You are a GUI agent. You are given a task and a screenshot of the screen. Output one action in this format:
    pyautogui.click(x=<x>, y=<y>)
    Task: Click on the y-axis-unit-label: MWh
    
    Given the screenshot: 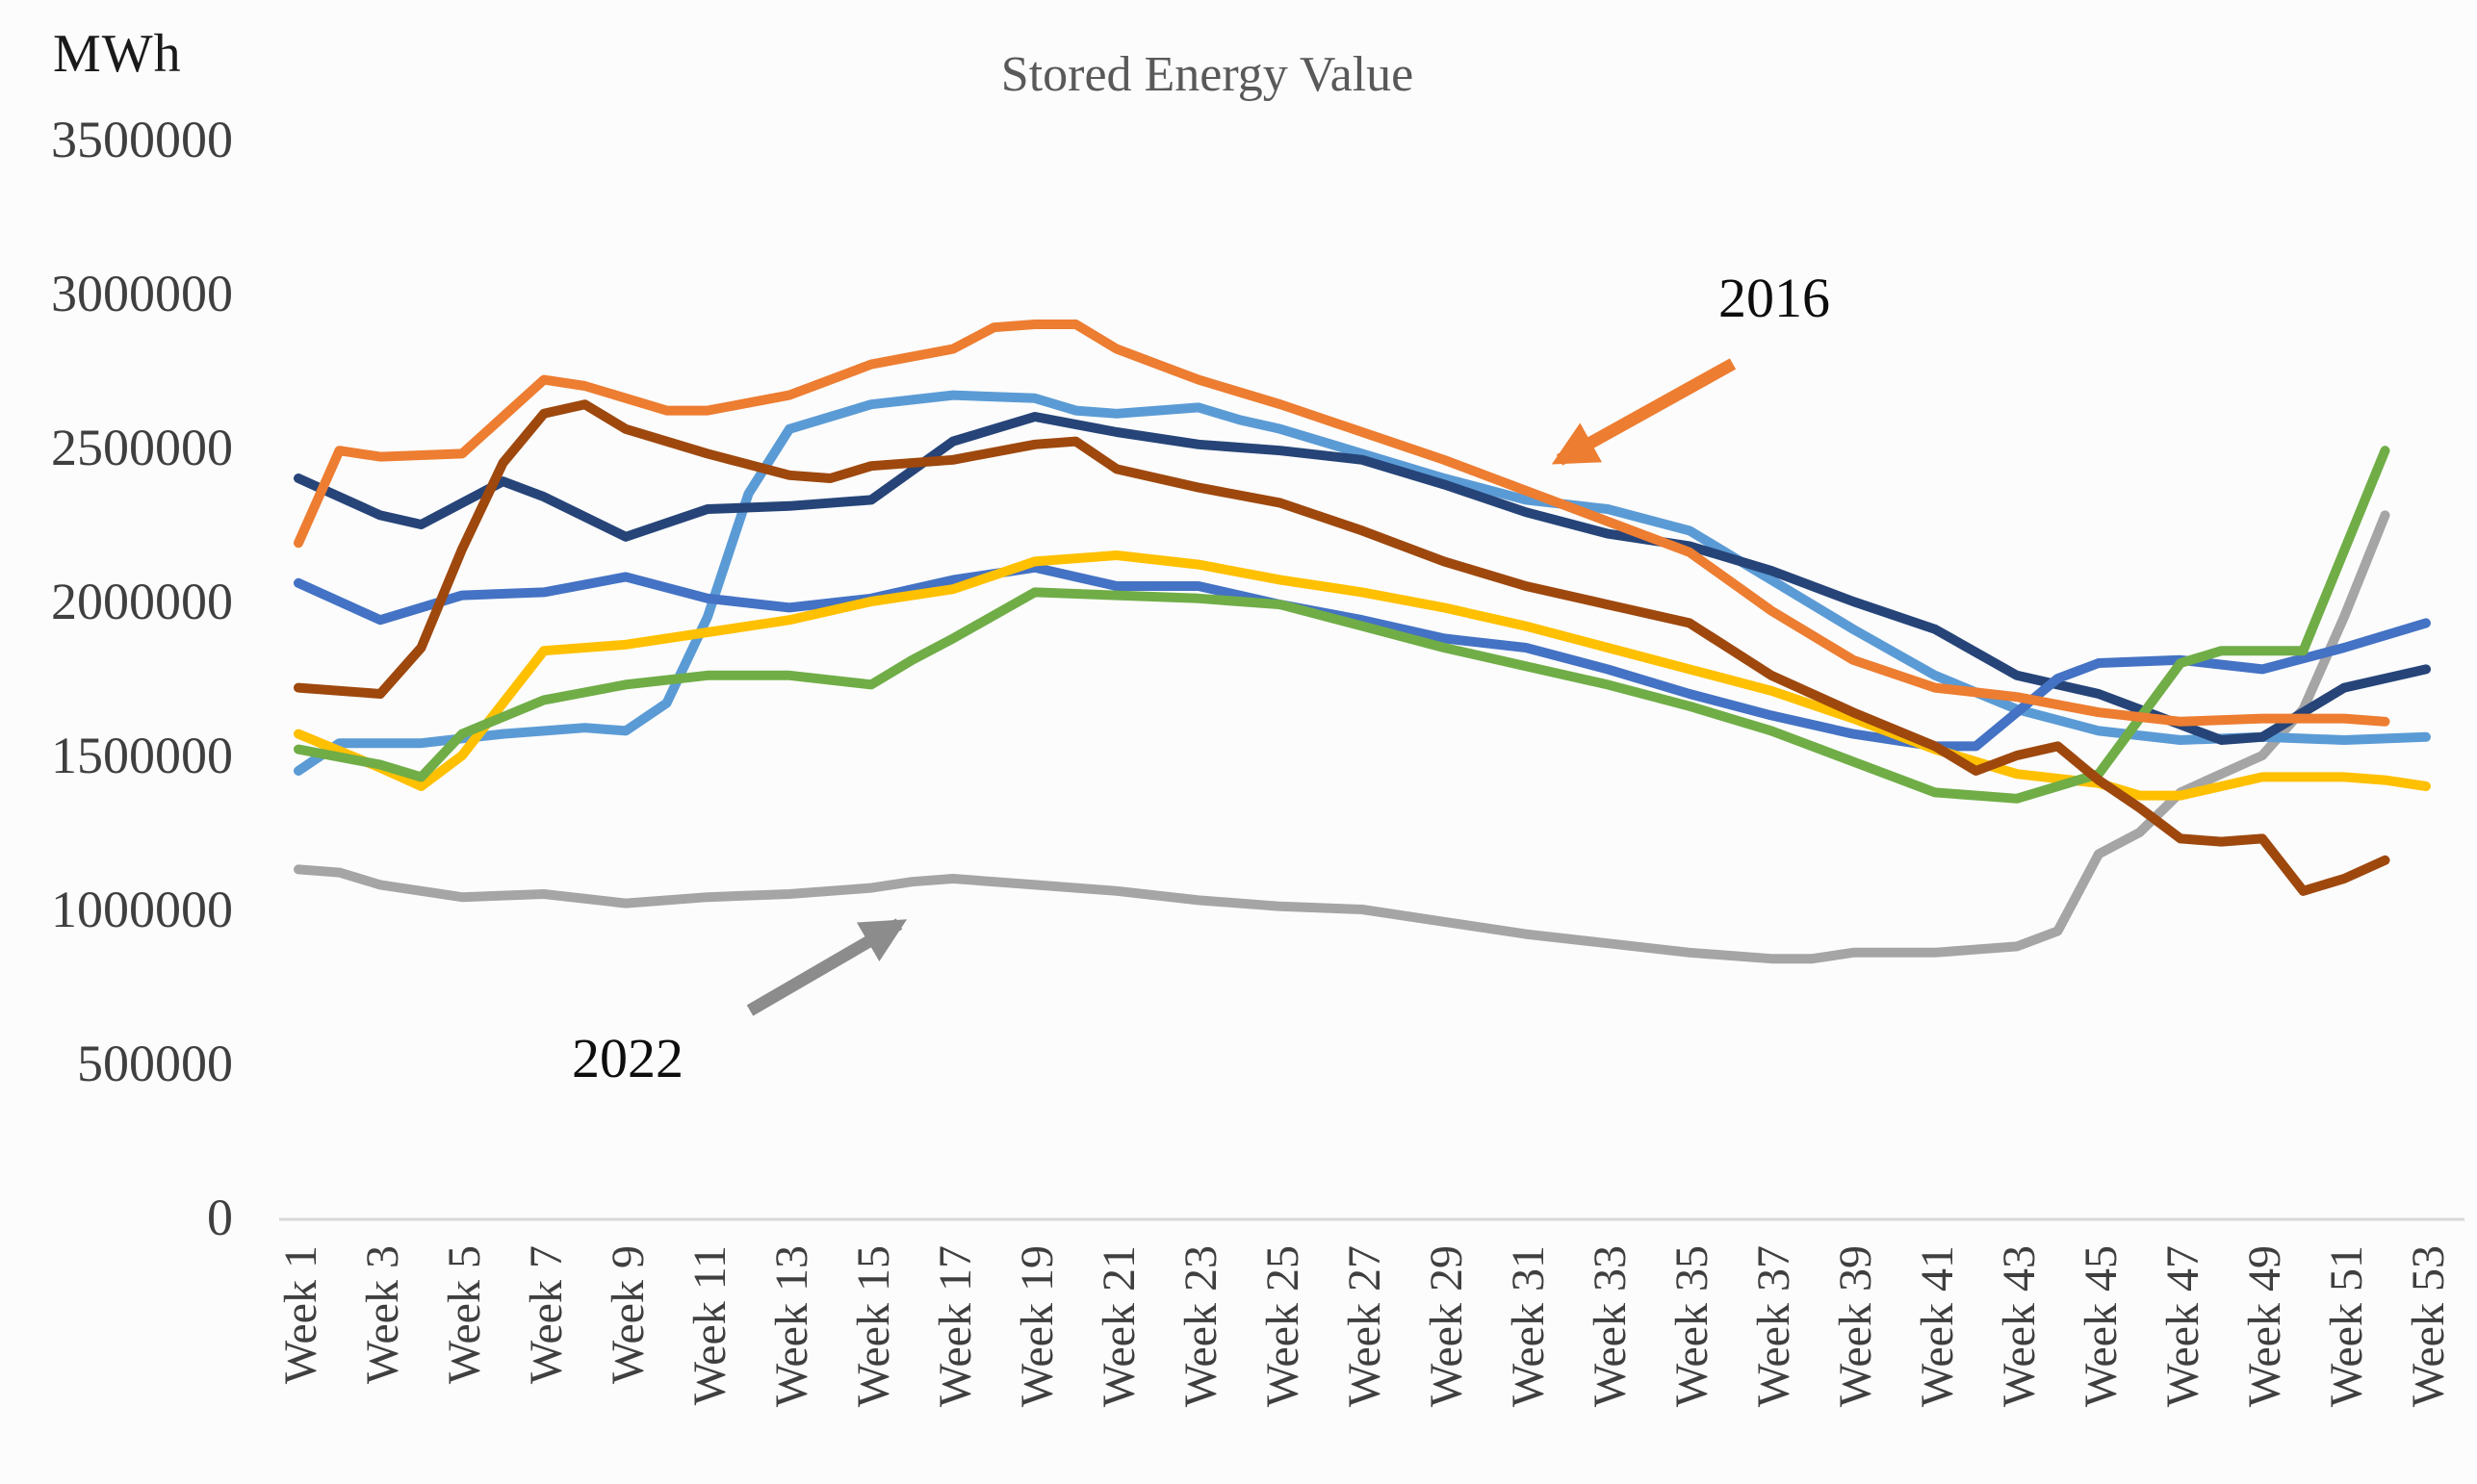 What is the action you would take?
    pyautogui.click(x=117, y=54)
    